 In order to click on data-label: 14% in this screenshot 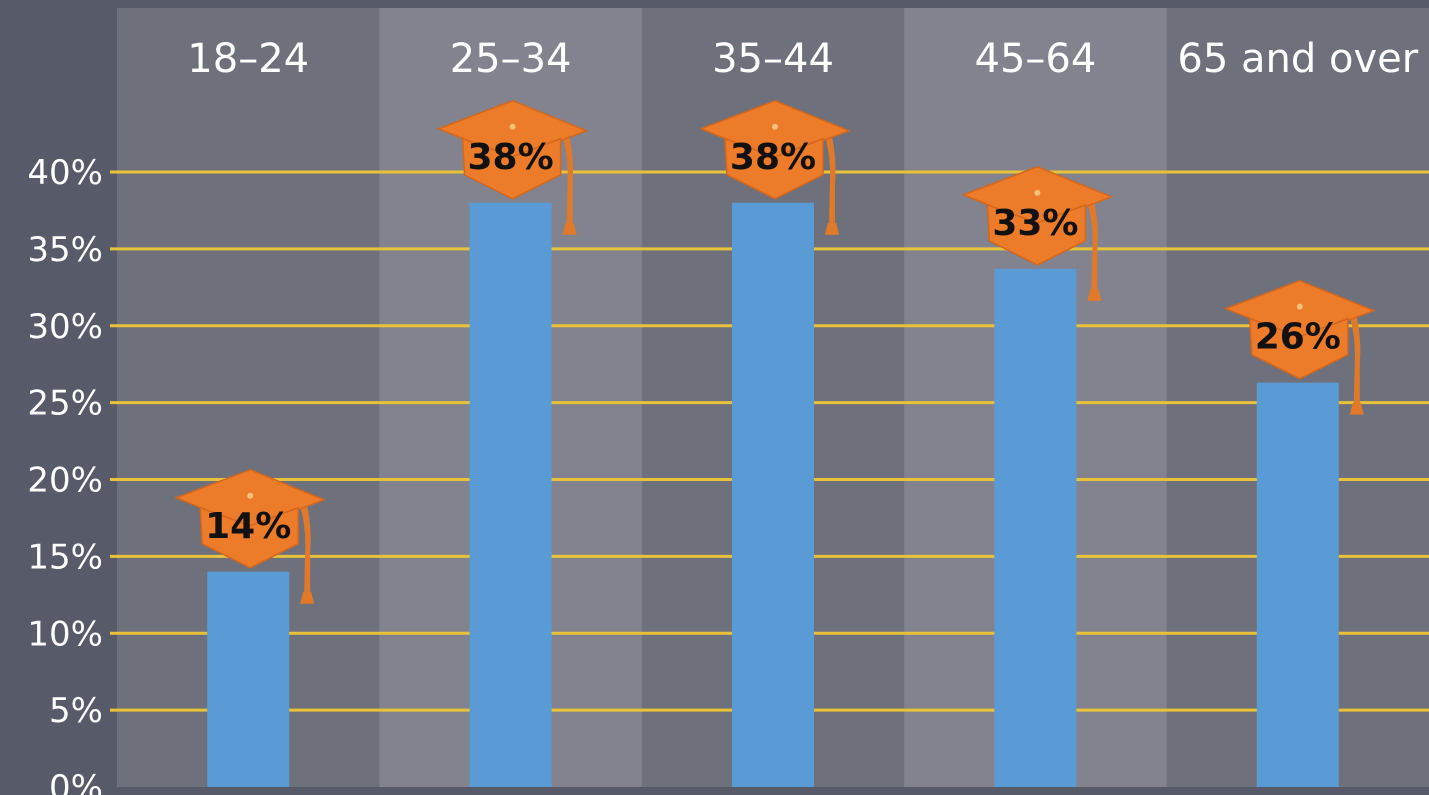, I will do `click(248, 526)`.